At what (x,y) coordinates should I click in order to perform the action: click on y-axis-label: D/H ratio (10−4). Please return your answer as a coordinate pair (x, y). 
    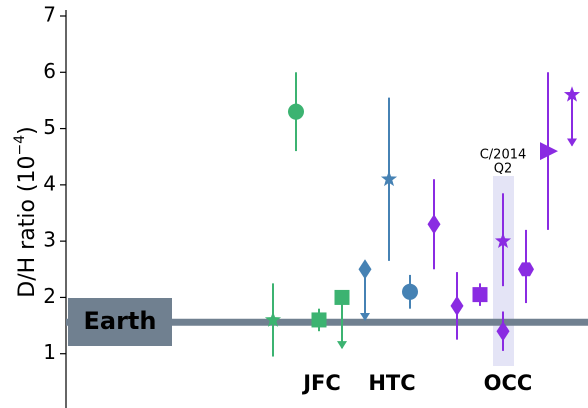
    Looking at the image, I should click on (26, 211).